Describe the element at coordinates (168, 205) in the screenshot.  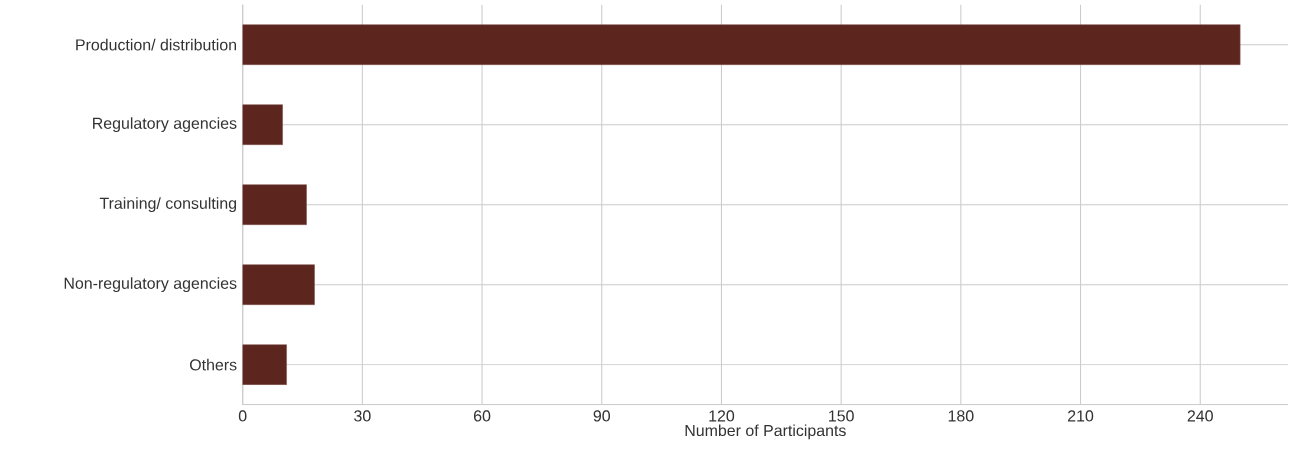
I see `y-tick-label: Training/ consulting` at that location.